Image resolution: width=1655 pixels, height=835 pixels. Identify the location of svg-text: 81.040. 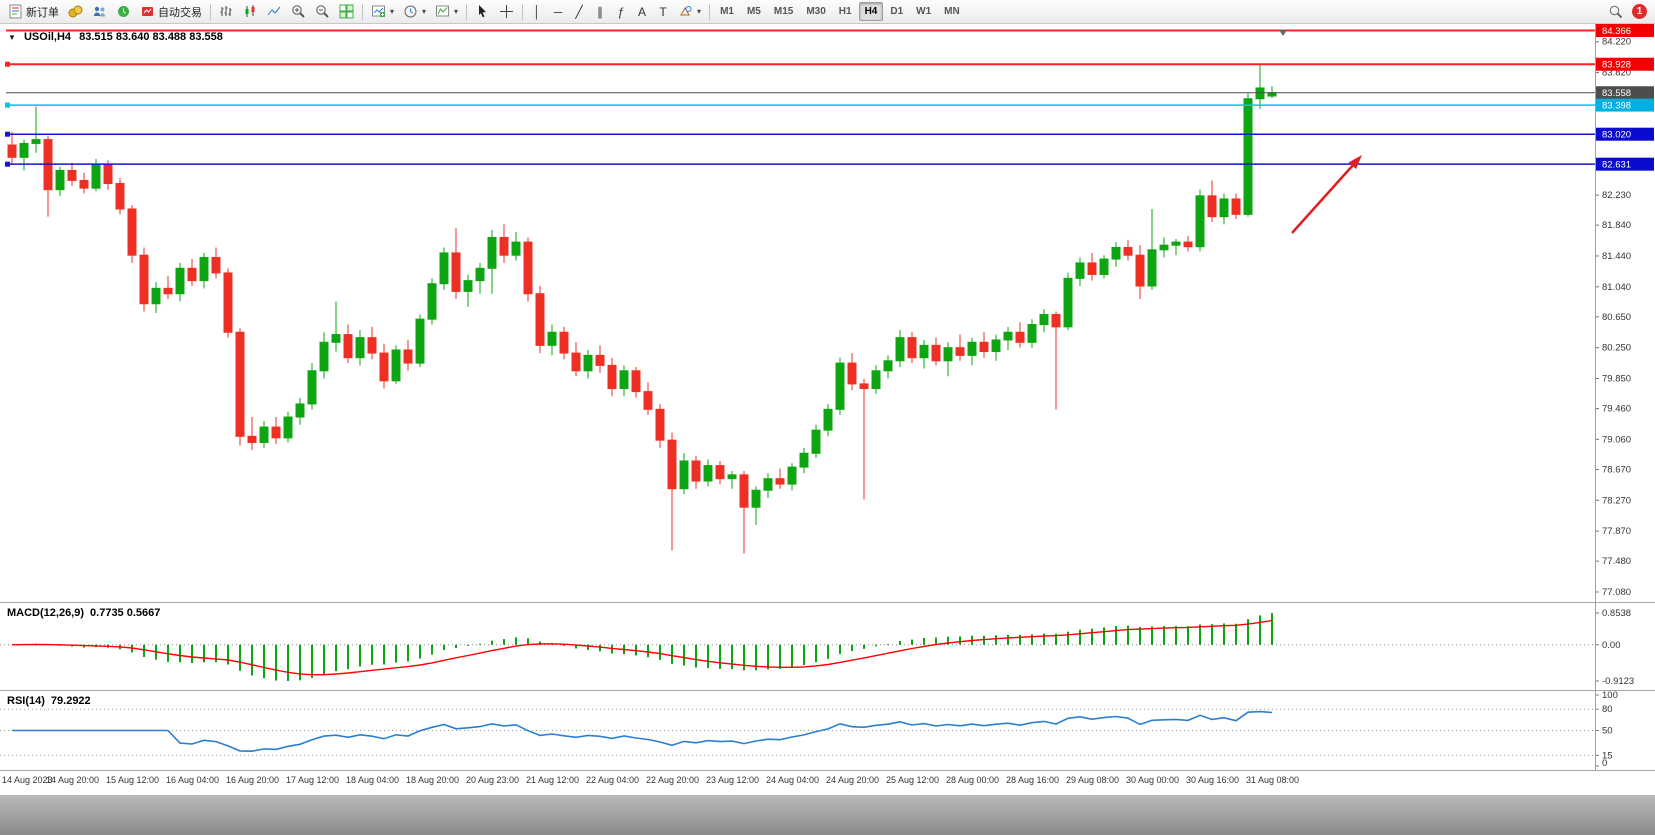
(1616, 287).